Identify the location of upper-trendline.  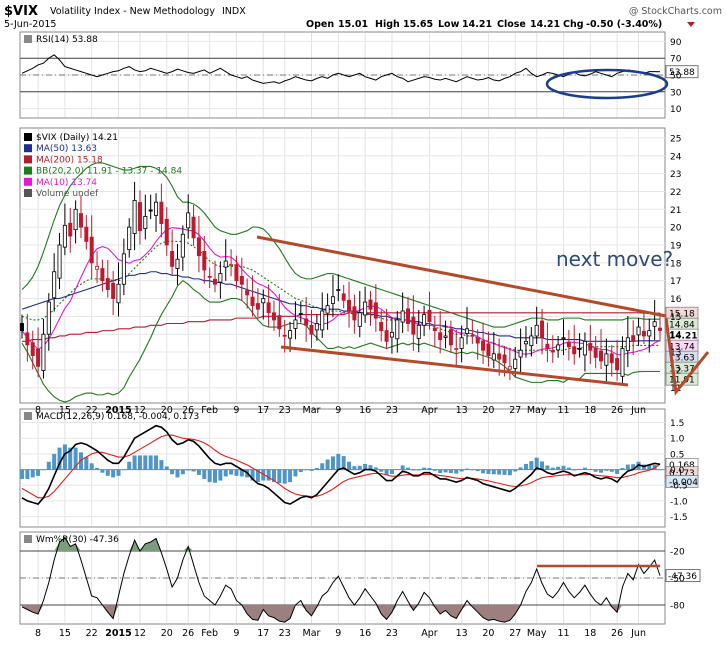
(461, 276).